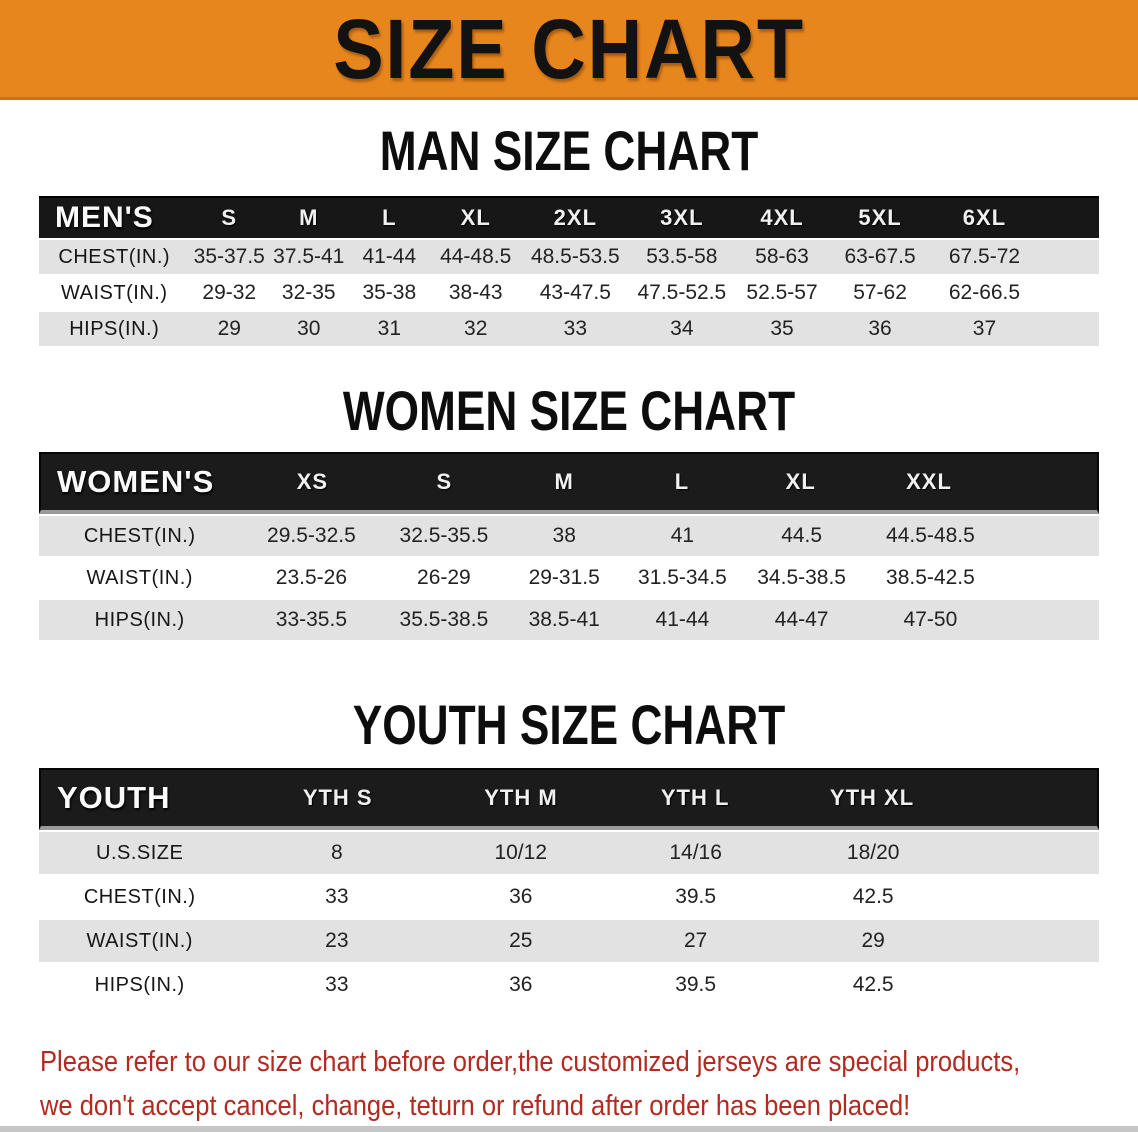  Describe the element at coordinates (682, 577) in the screenshot. I see `size-cell: 31.5-34.5` at that location.